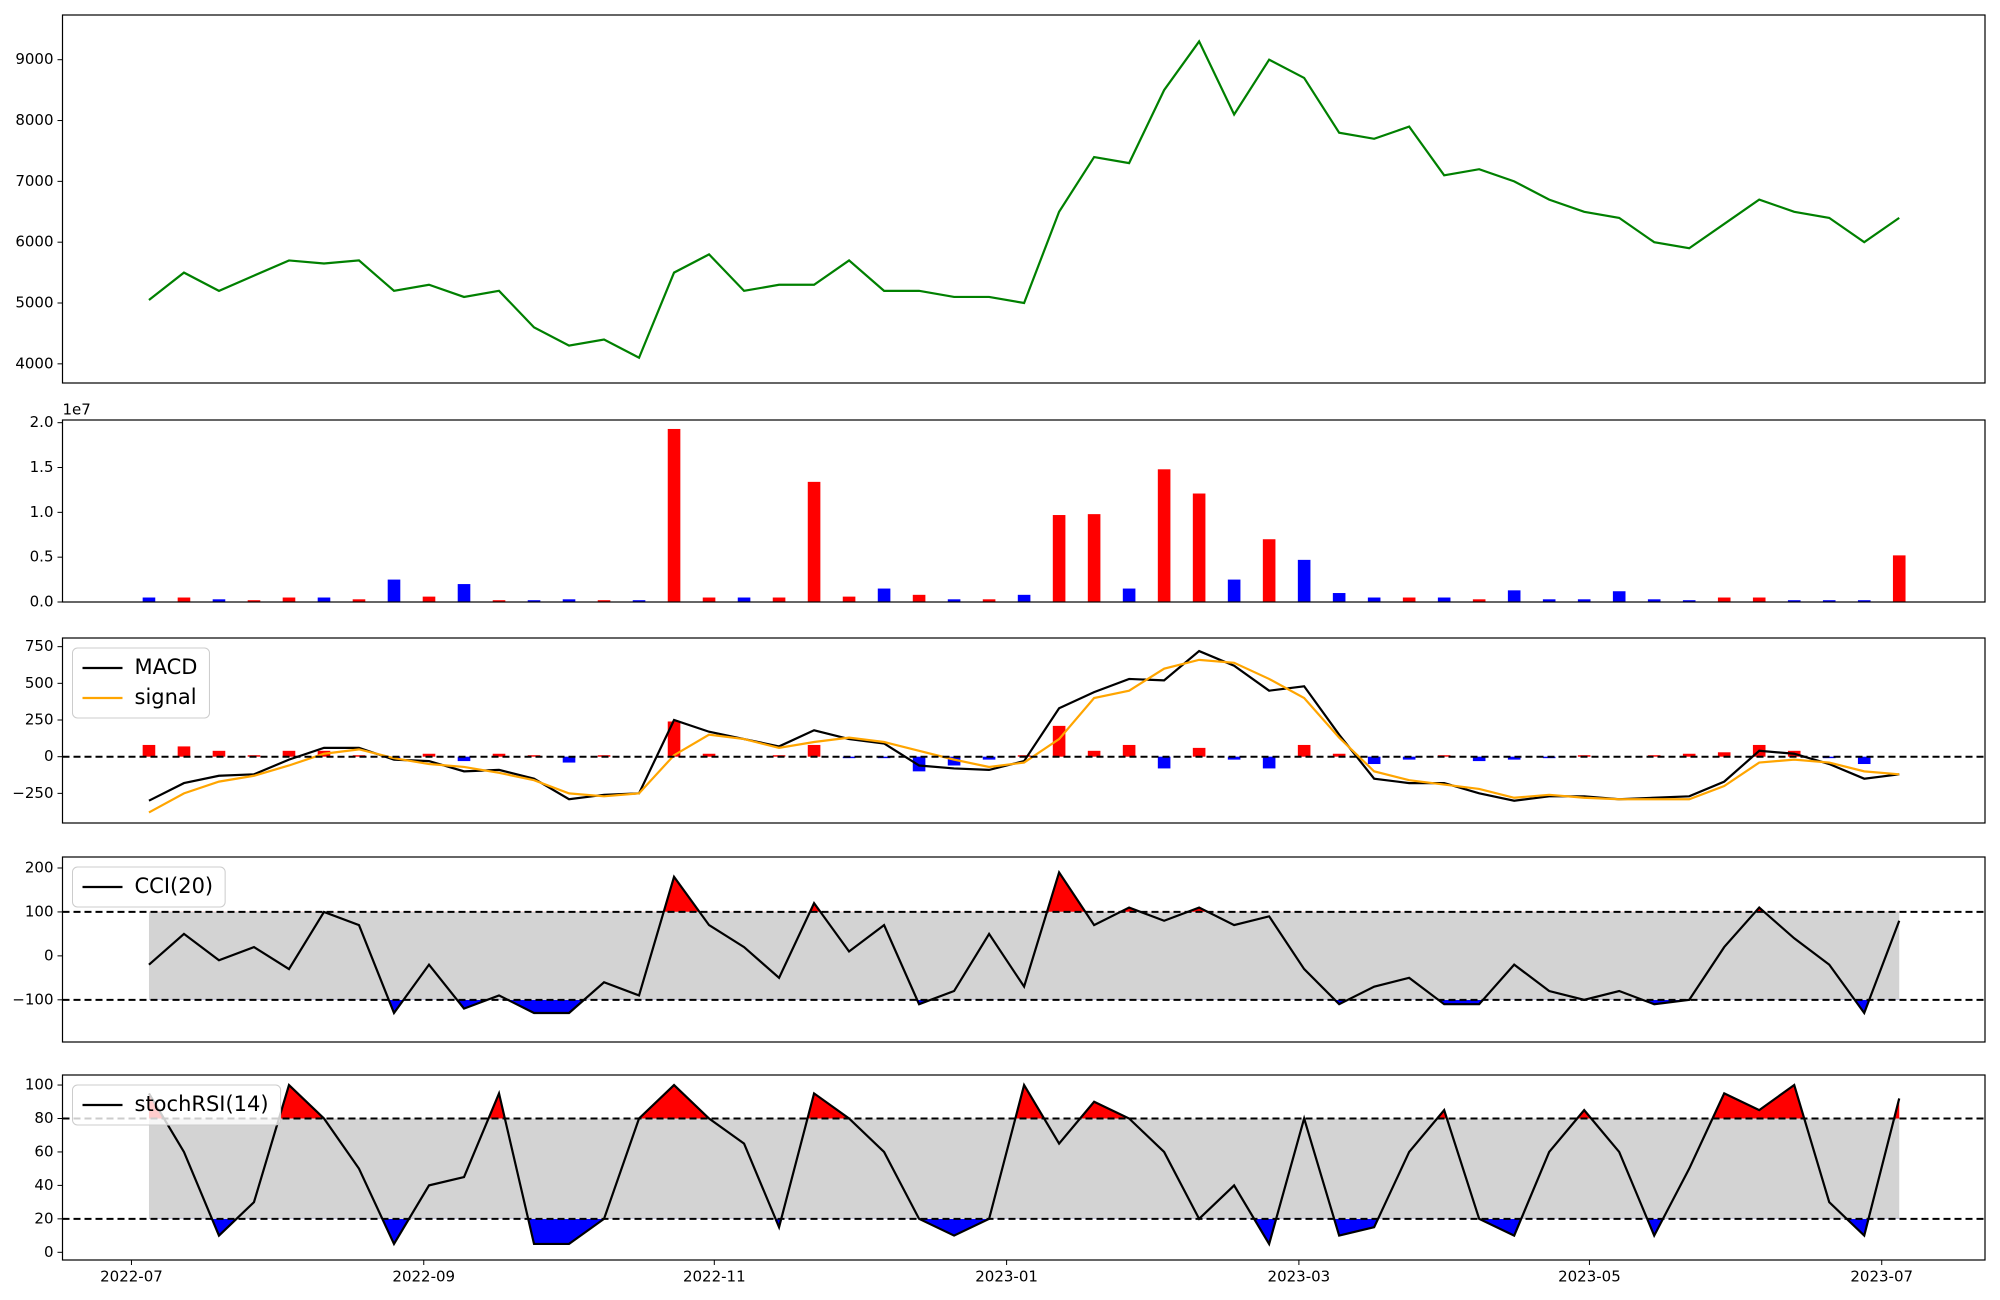  Describe the element at coordinates (34, 363) in the screenshot. I see `y-tick-label: 4000` at that location.